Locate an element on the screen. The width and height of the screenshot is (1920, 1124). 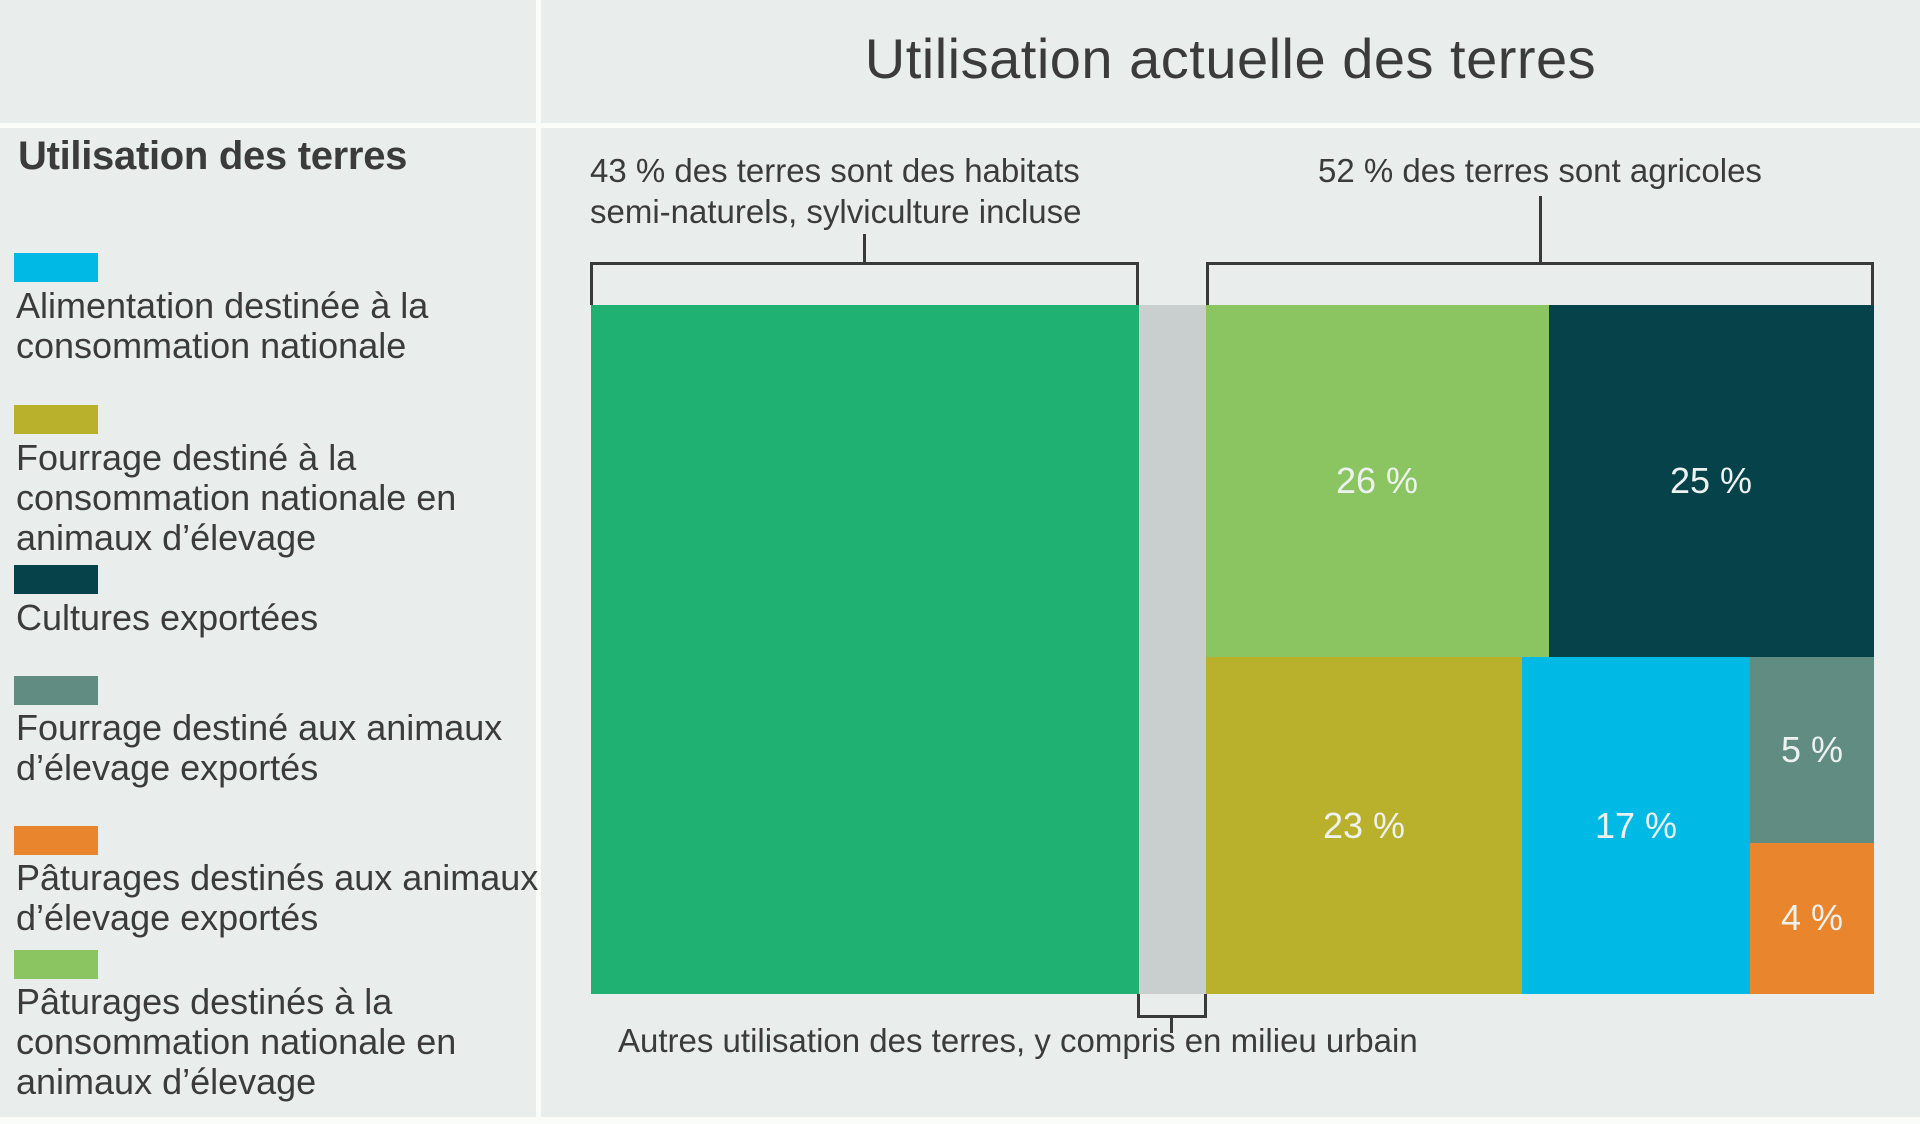
panel-divider-bottom is located at coordinates (960, 1120).